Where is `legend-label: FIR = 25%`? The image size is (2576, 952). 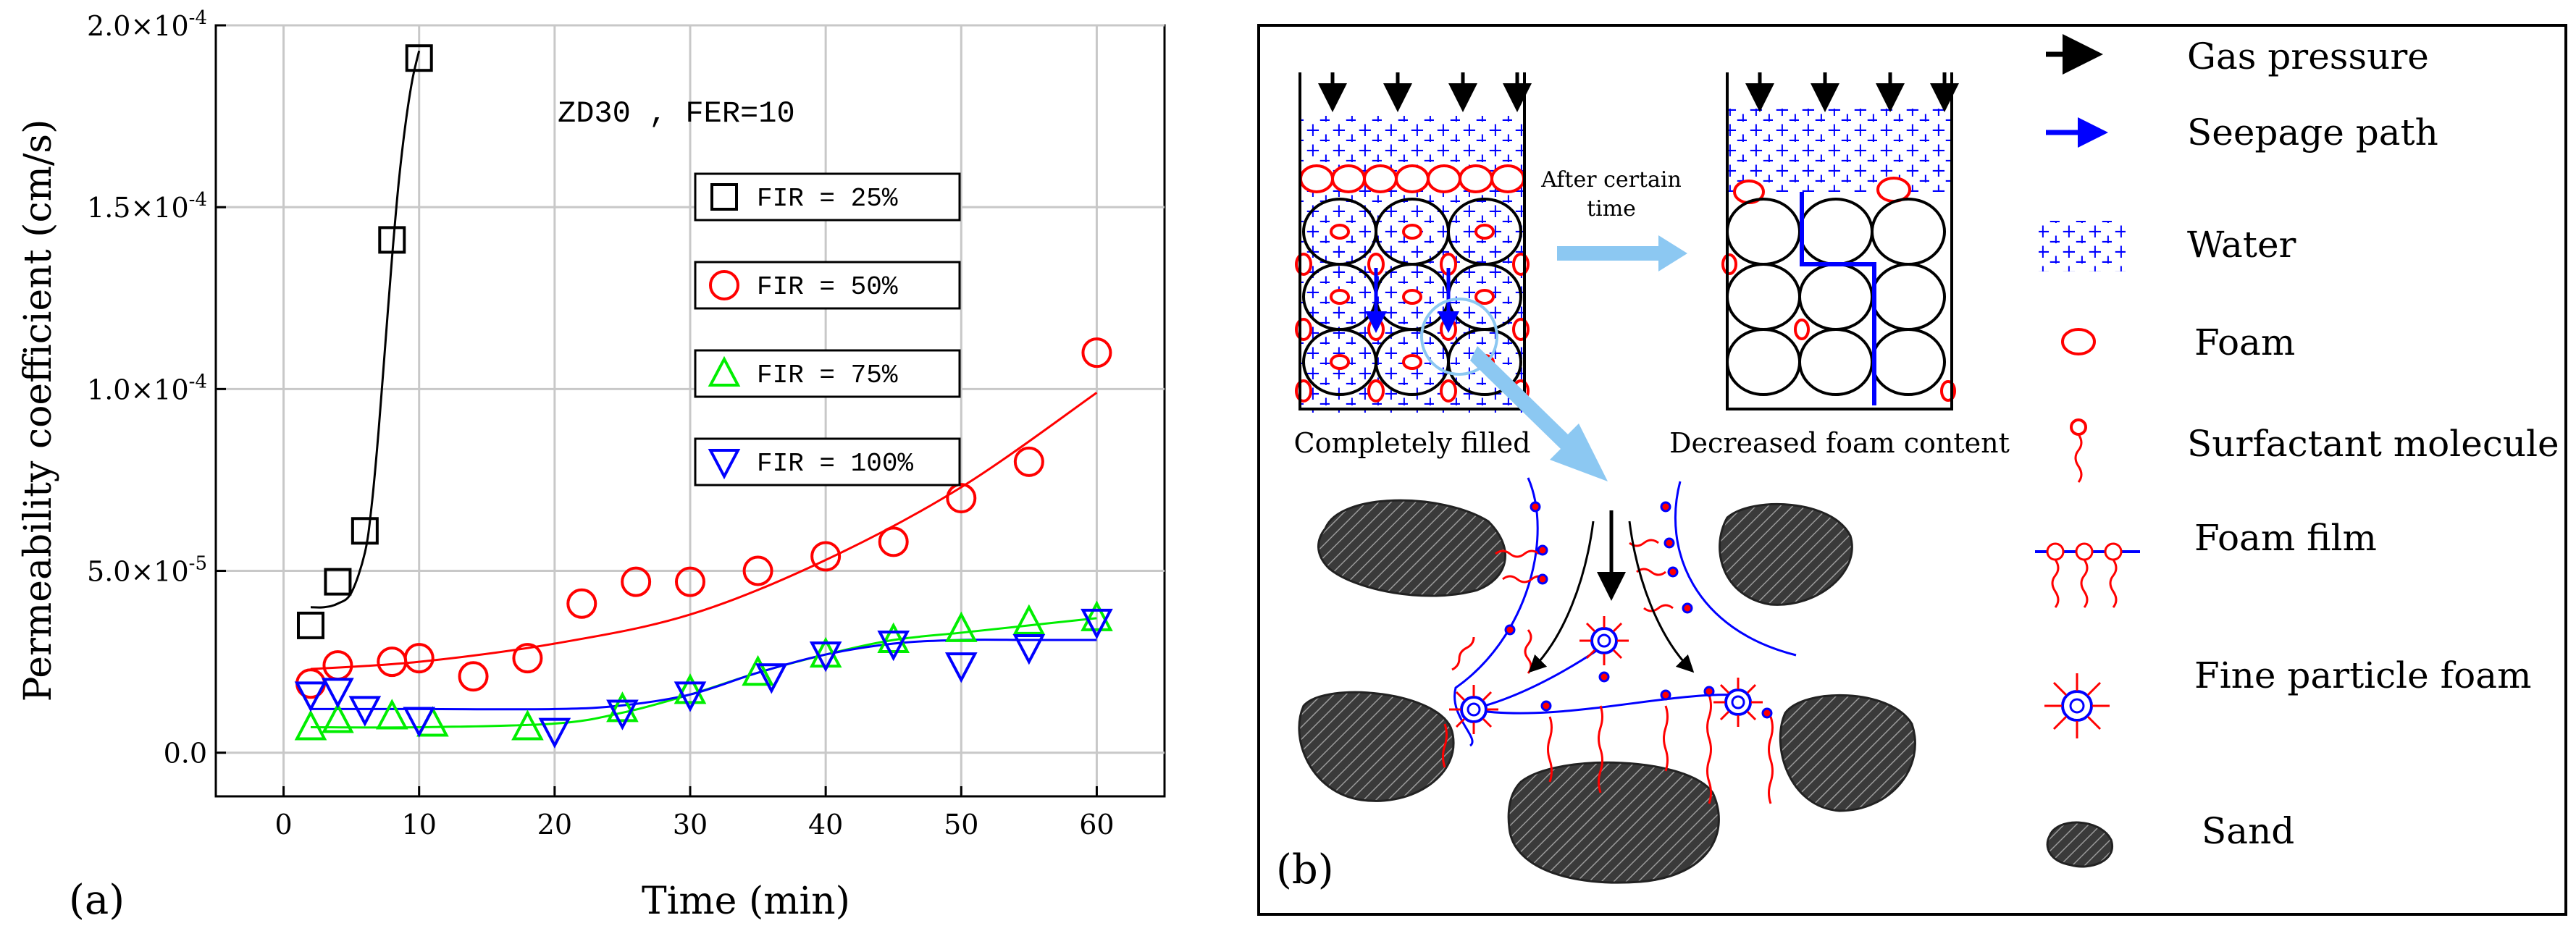 legend-label: FIR = 25% is located at coordinates (827, 199).